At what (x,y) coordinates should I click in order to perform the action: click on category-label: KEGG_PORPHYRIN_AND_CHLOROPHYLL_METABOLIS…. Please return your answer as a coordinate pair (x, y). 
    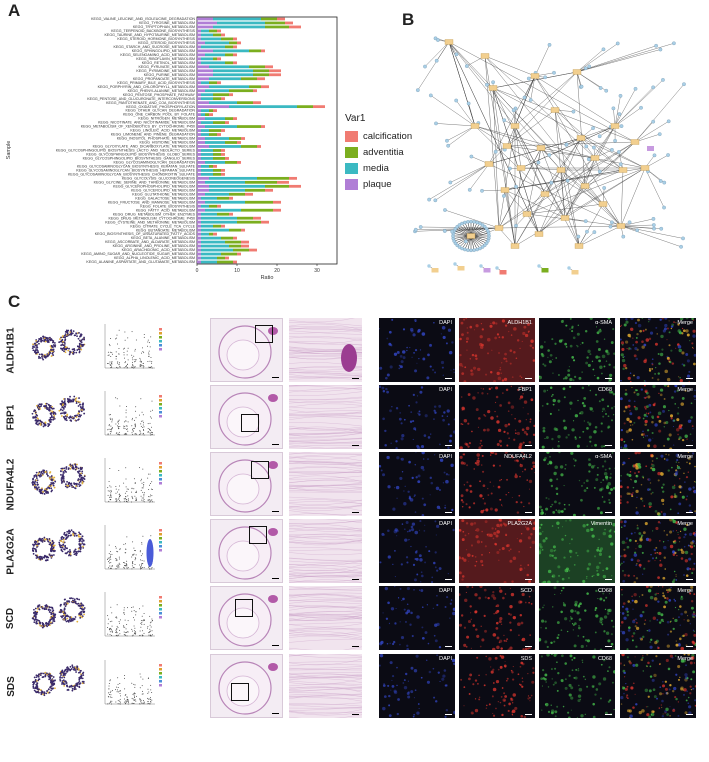
    Looking at the image, I should click on (146, 87).